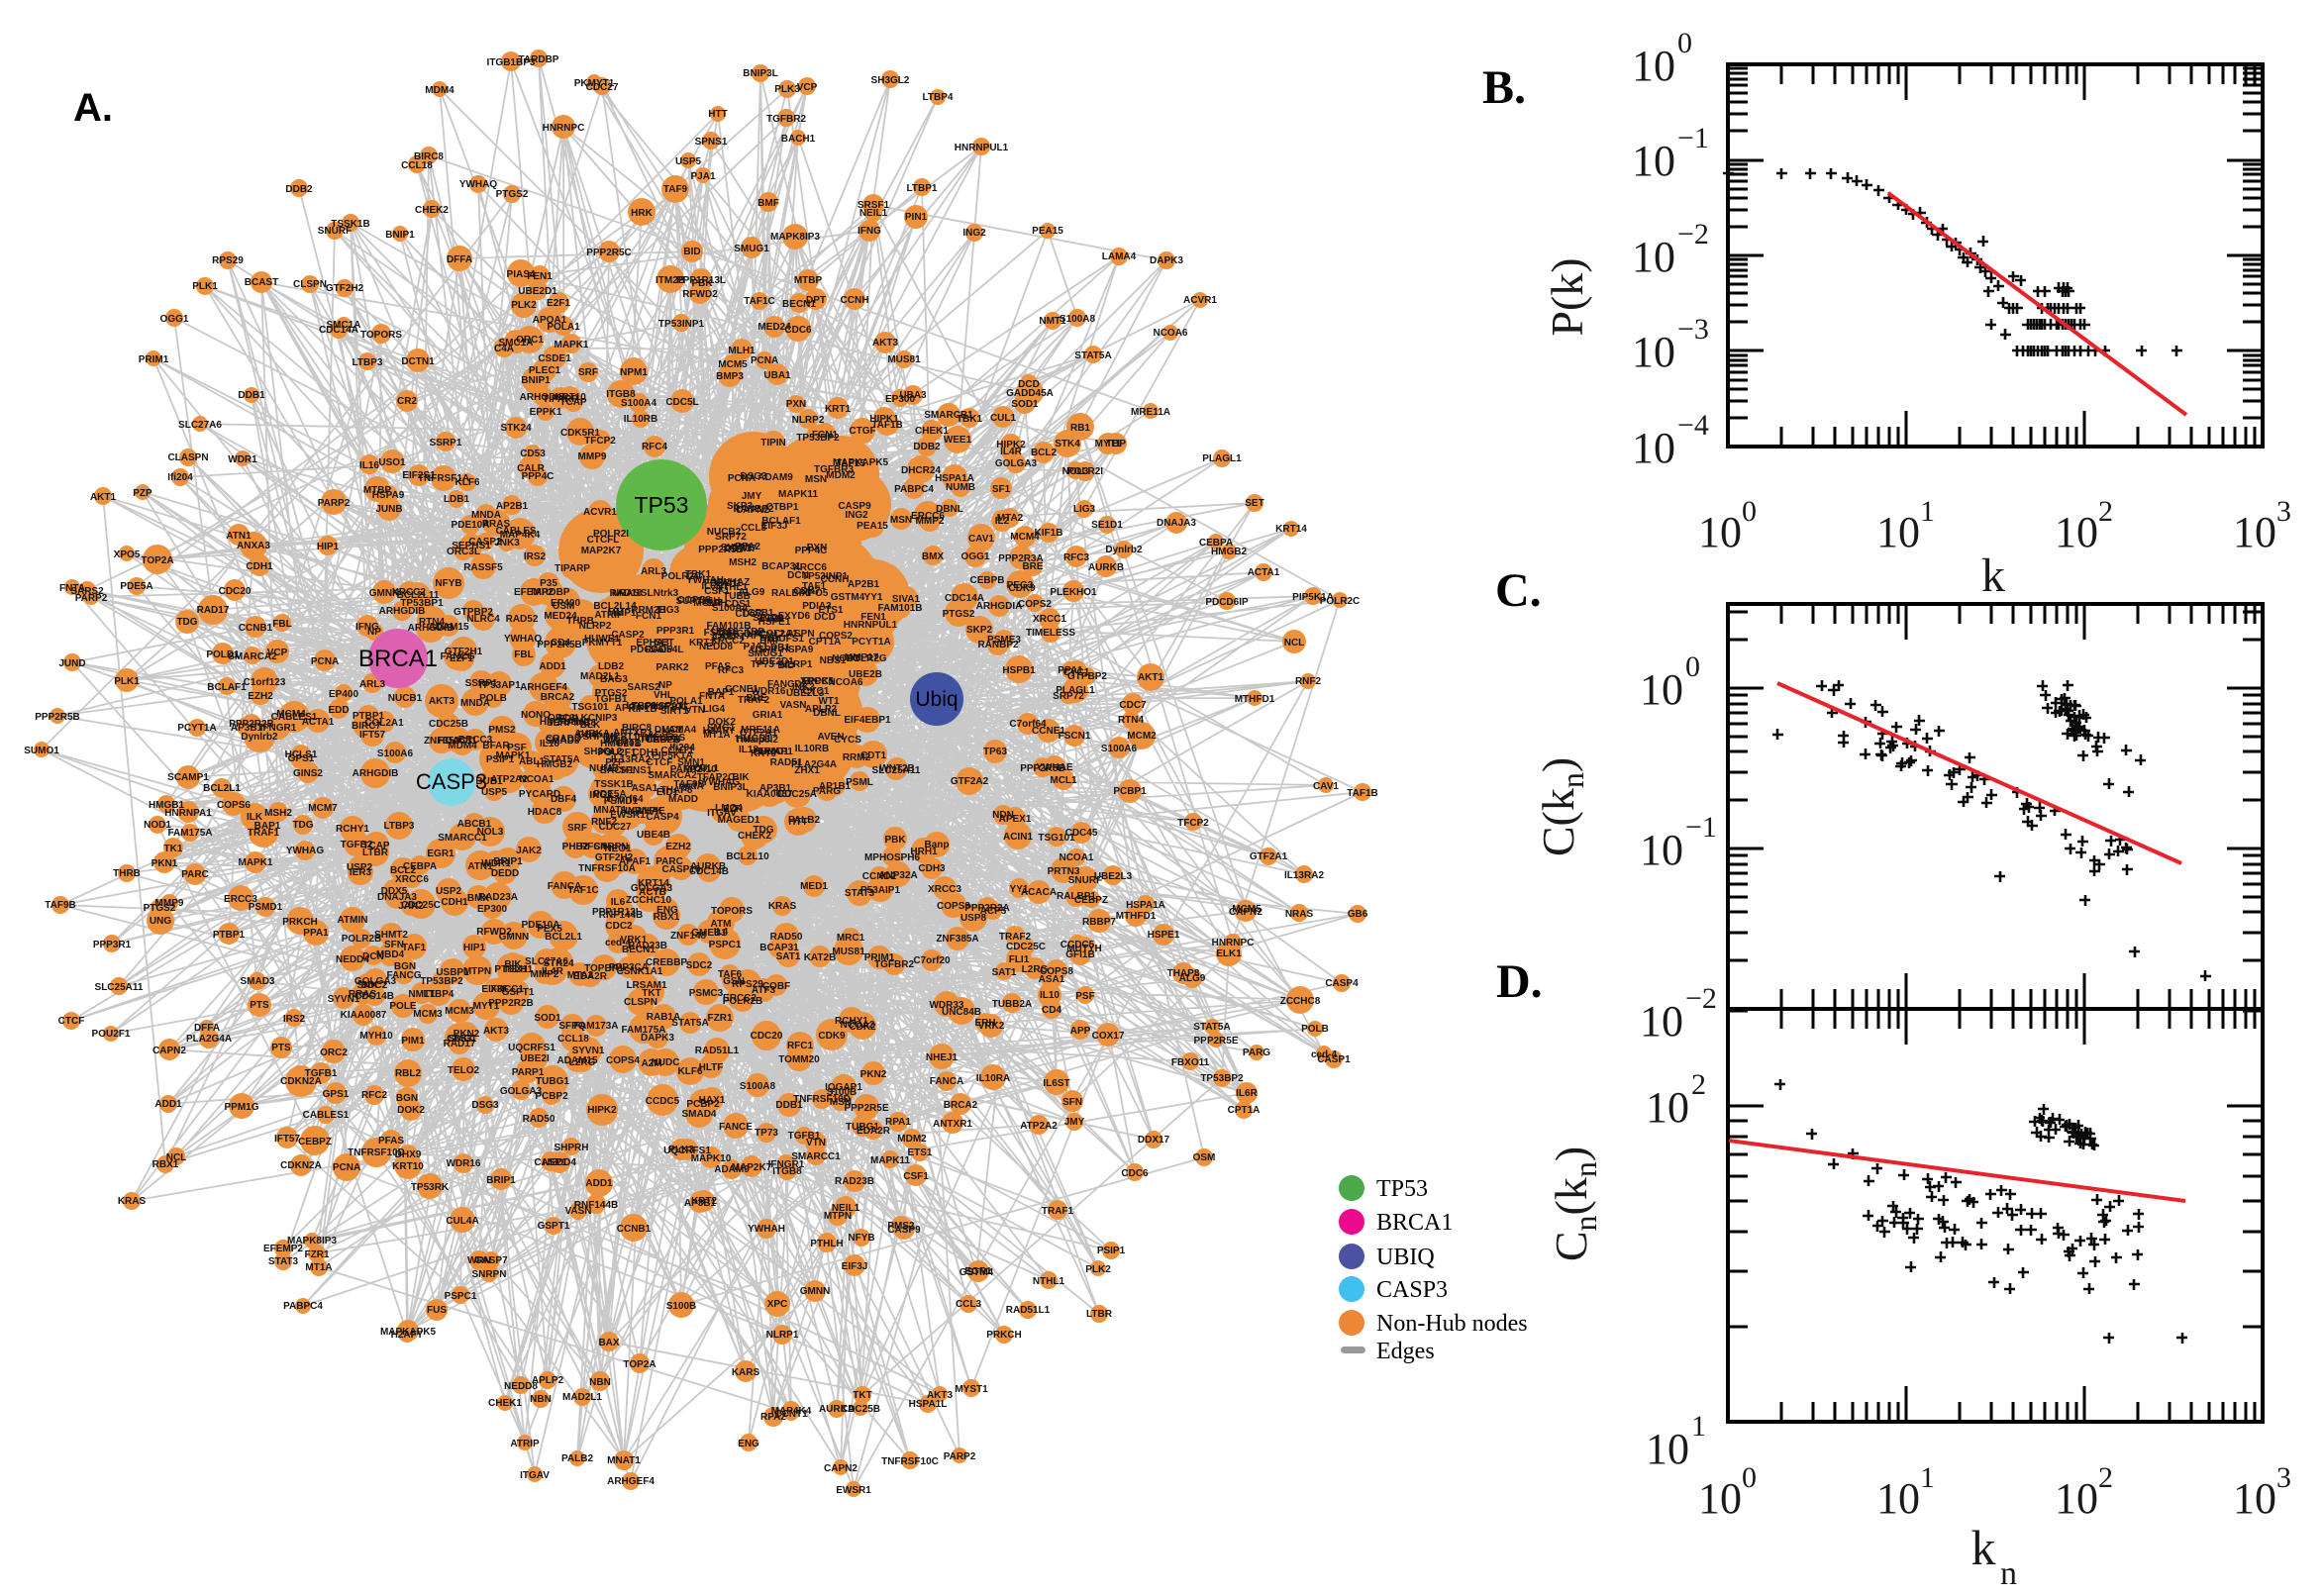 The width and height of the screenshot is (2323, 1596). What do you see at coordinates (1020, 889) in the screenshot?
I see `svg-text: YY1` at bounding box center [1020, 889].